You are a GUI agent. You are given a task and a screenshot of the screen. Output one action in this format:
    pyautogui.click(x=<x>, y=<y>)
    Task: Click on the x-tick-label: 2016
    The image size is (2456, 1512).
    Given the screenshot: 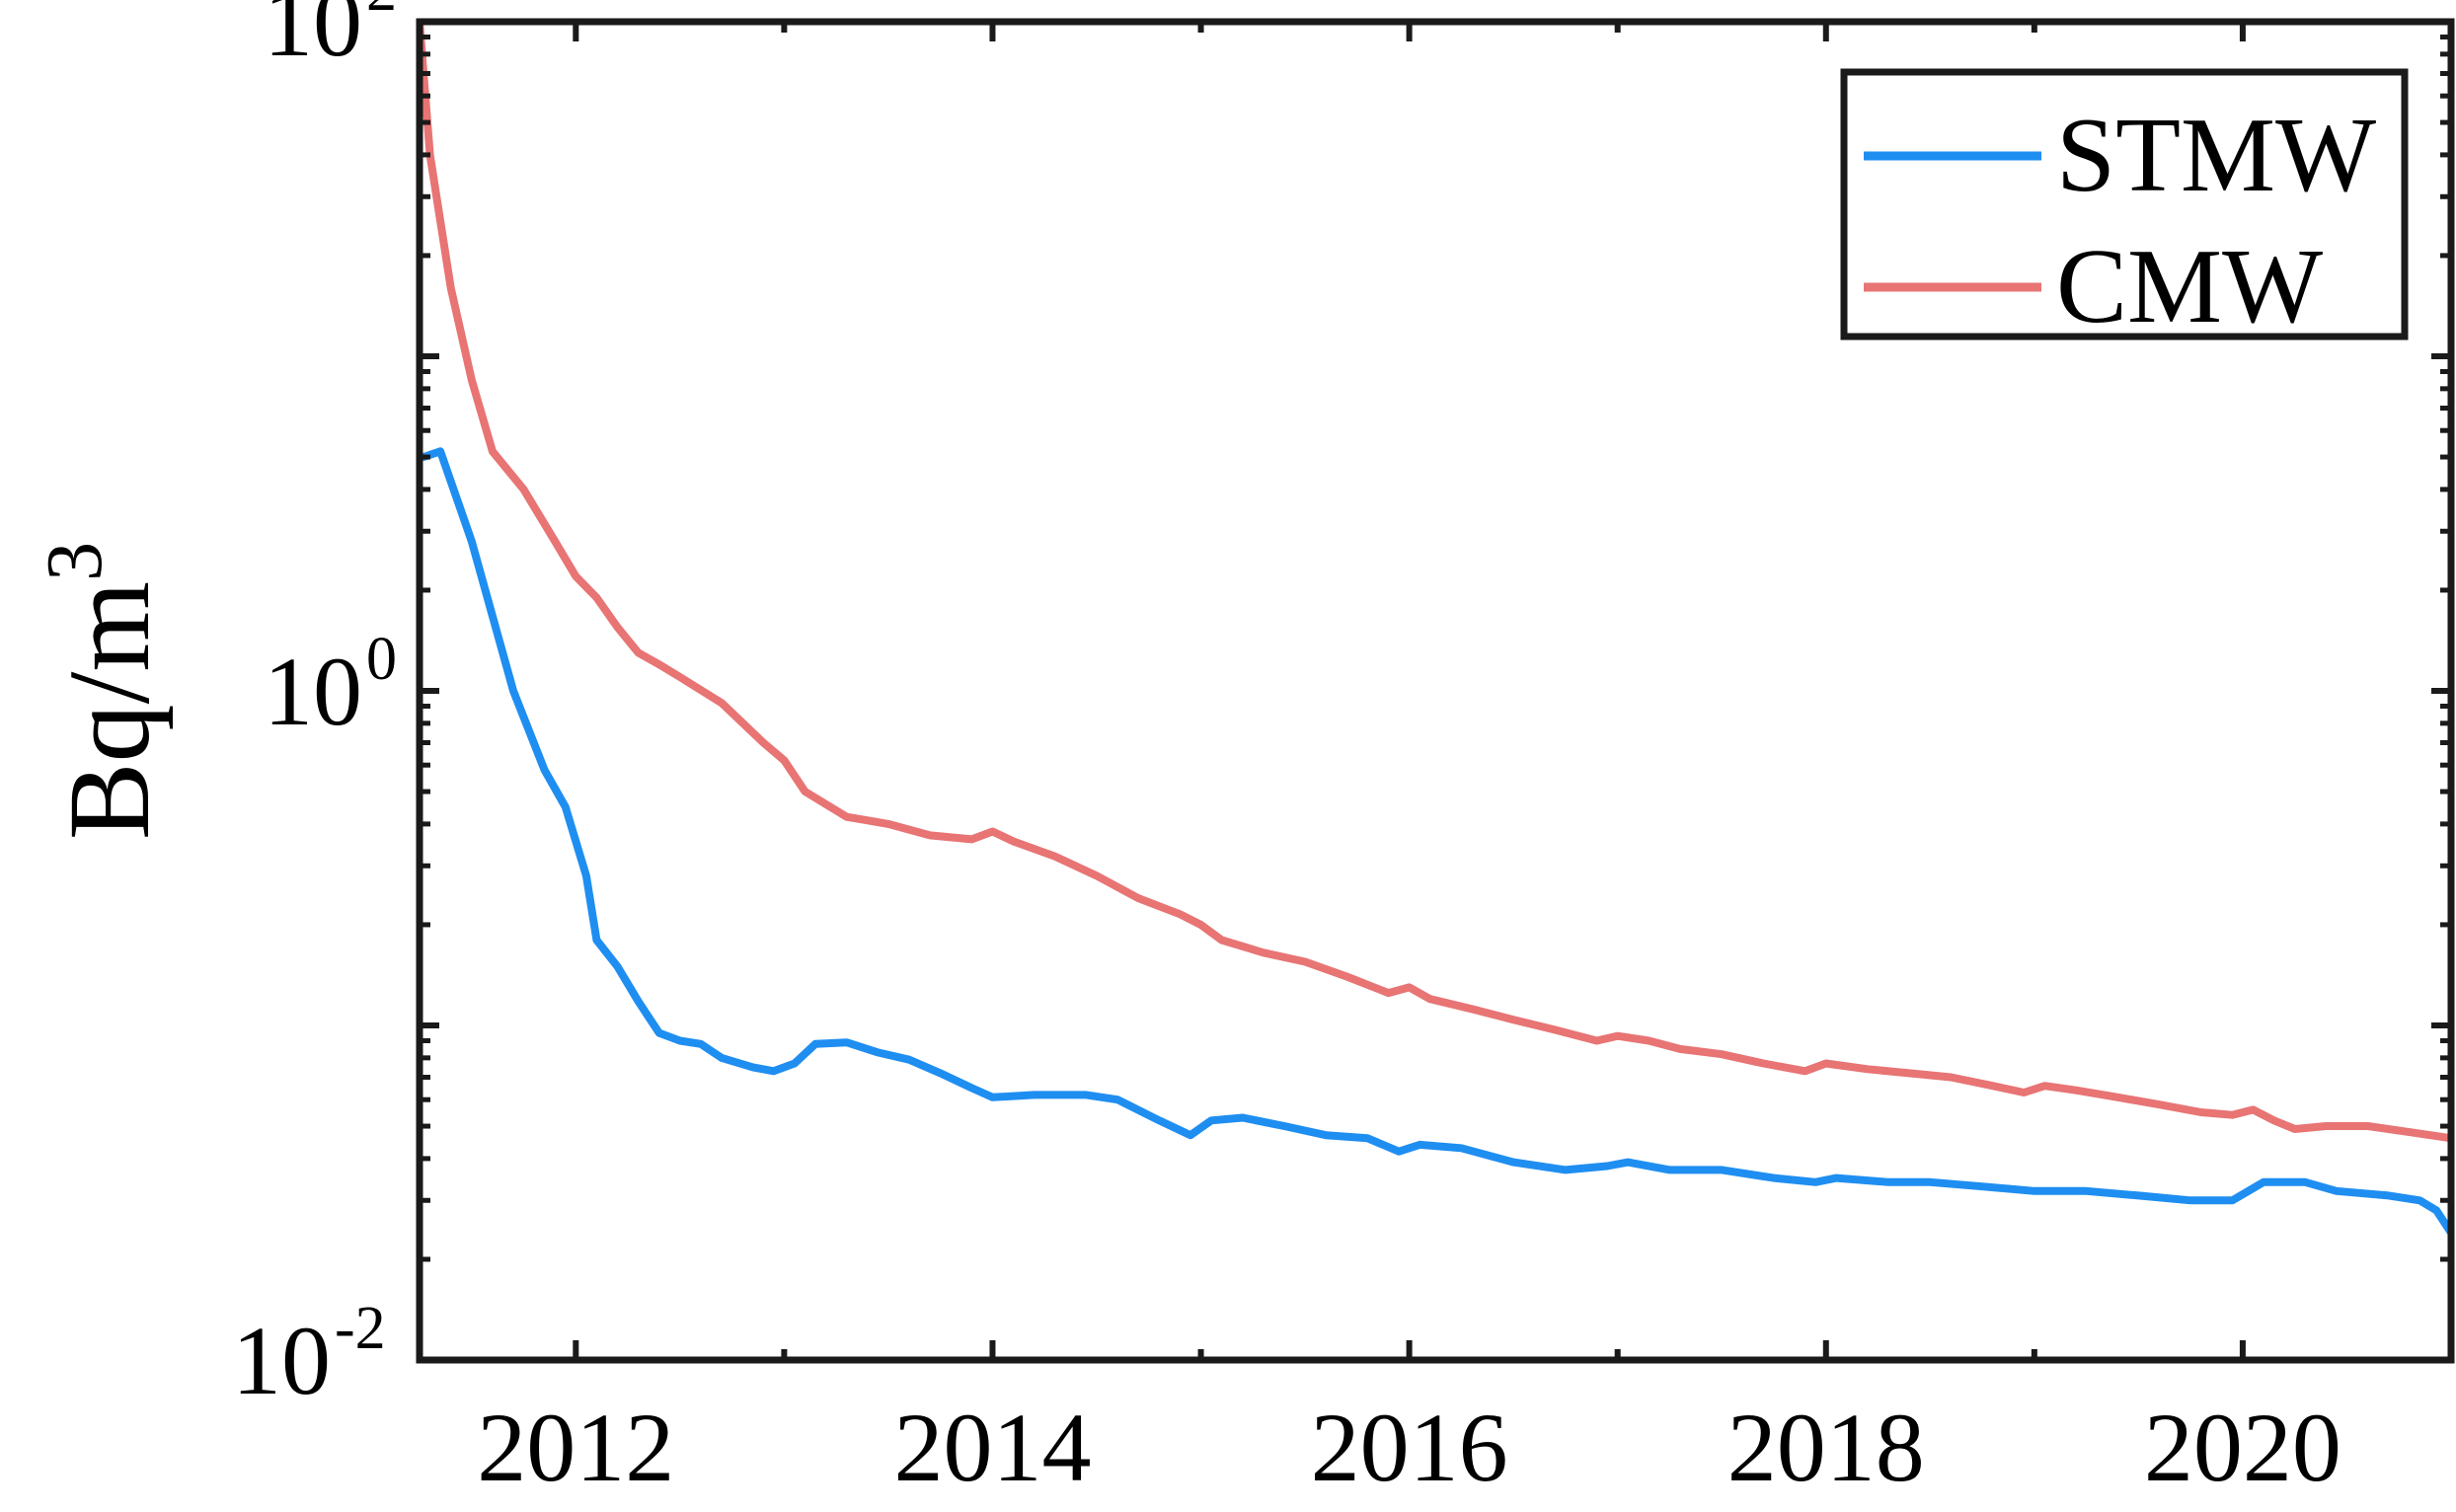 What is the action you would take?
    pyautogui.click(x=1409, y=1448)
    